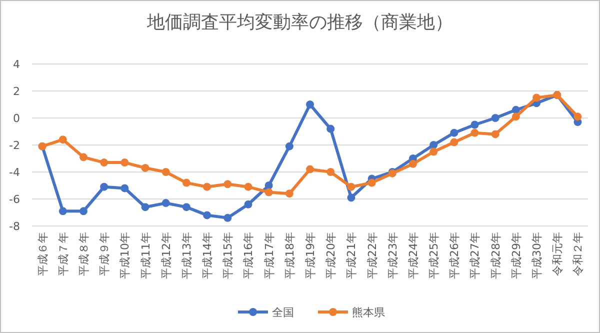 The width and height of the screenshot is (600, 333). Describe the element at coordinates (434, 255) in the screenshot. I see `x-tick-label: 平成25年` at that location.